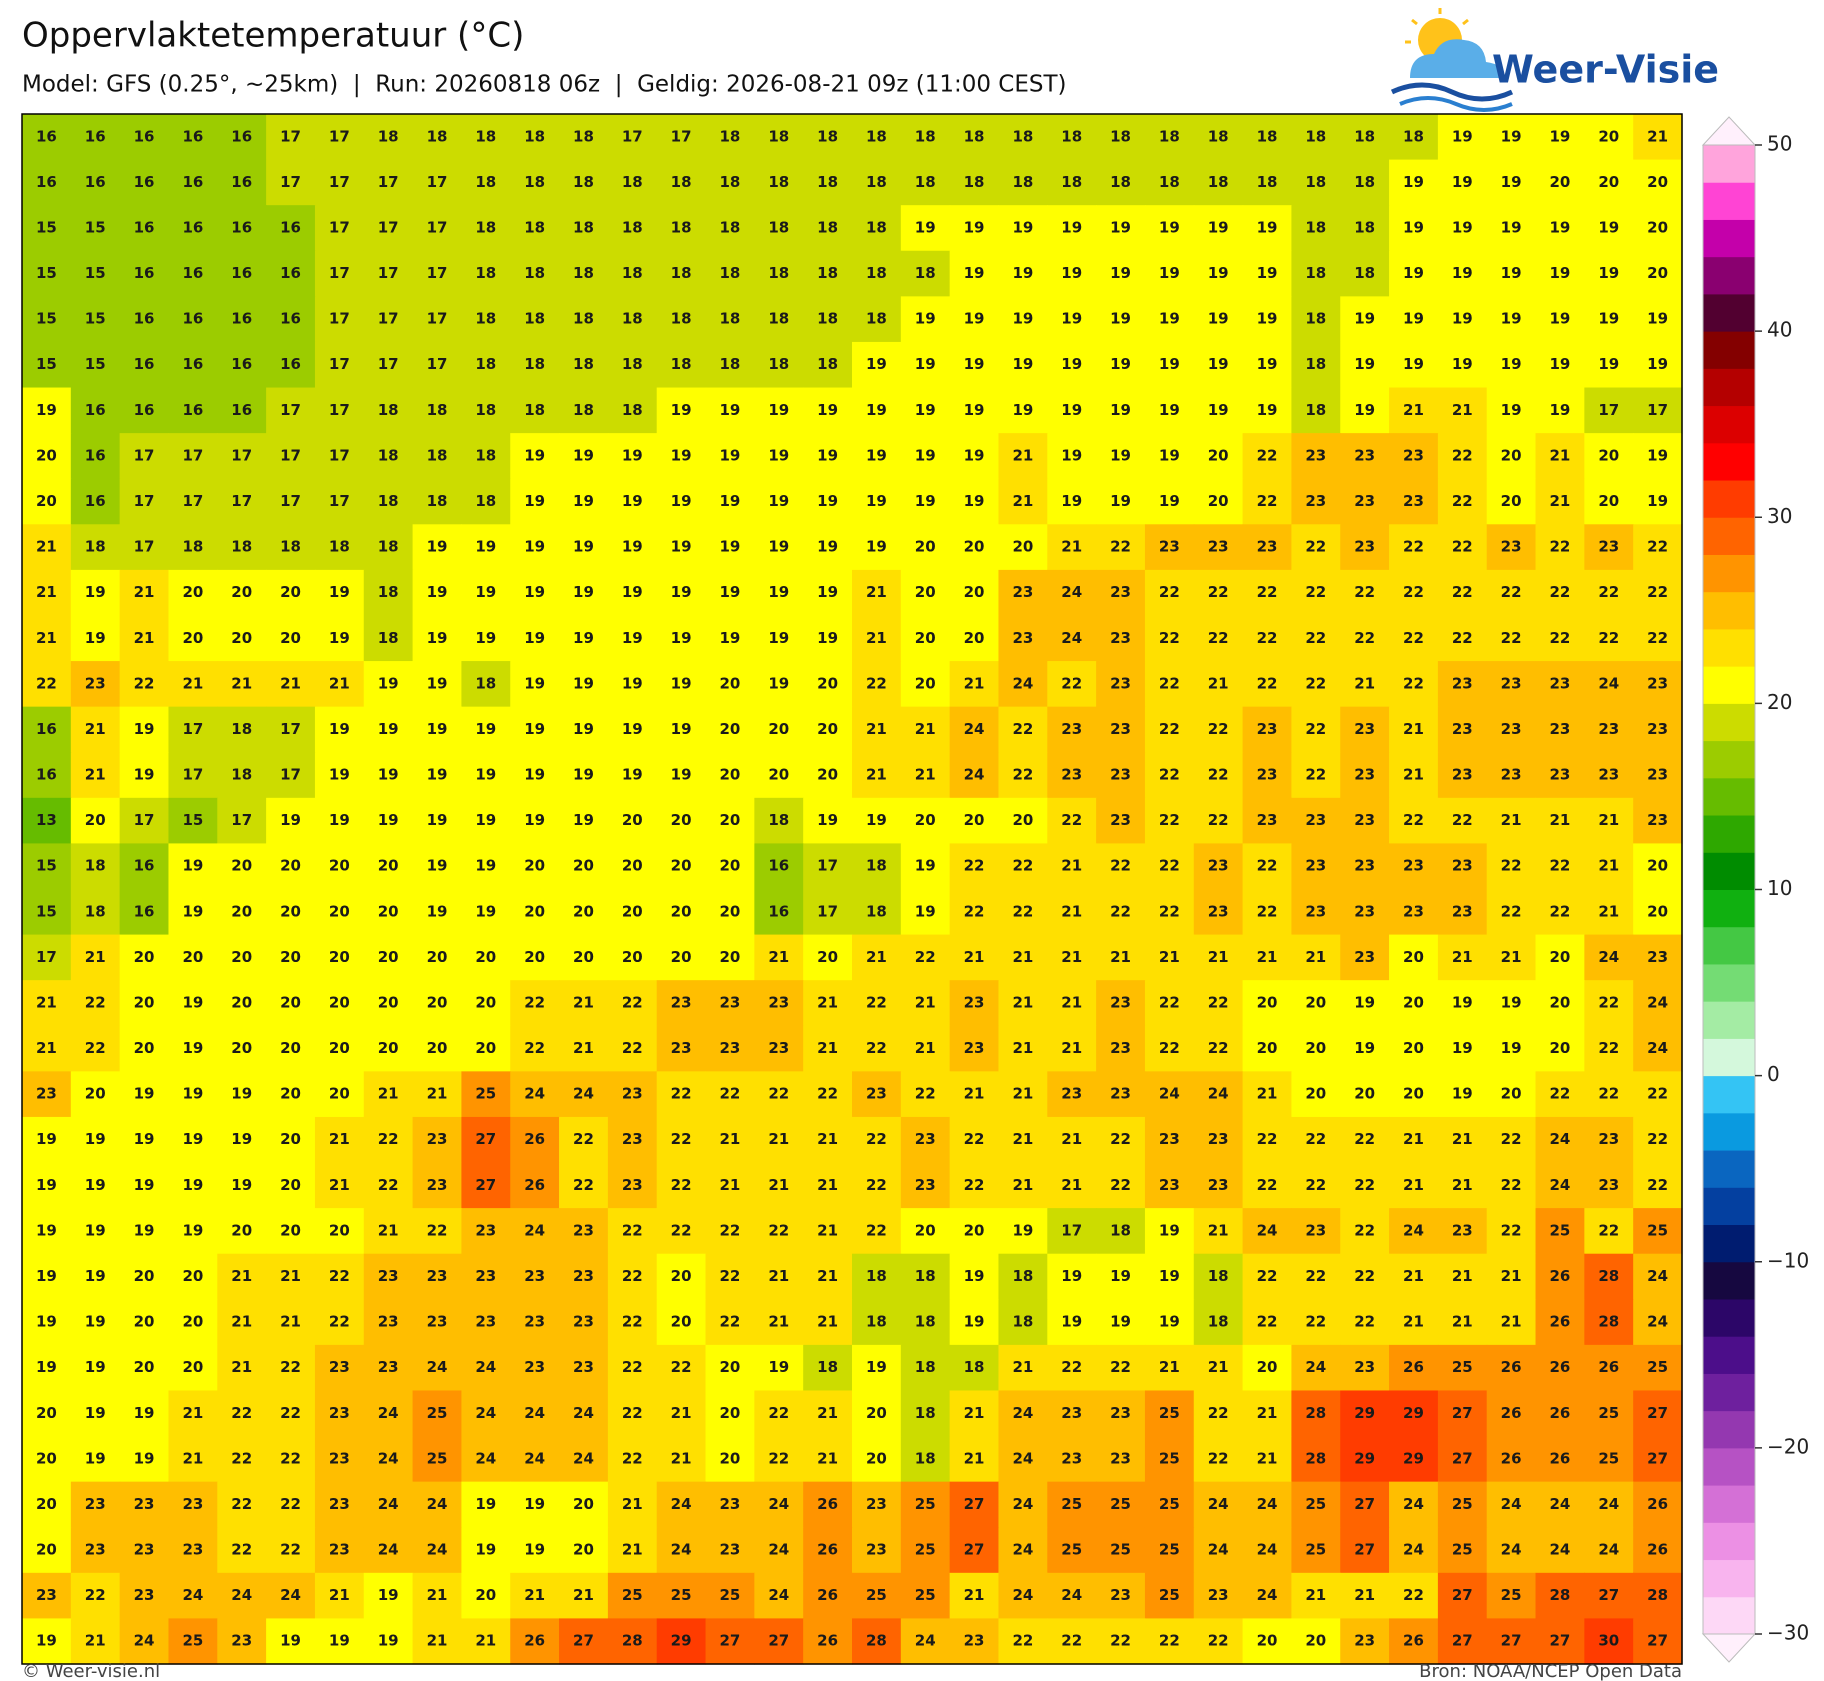 The height and width of the screenshot is (1681, 1824). I want to click on temperature-label: 27, so click(1462, 1413).